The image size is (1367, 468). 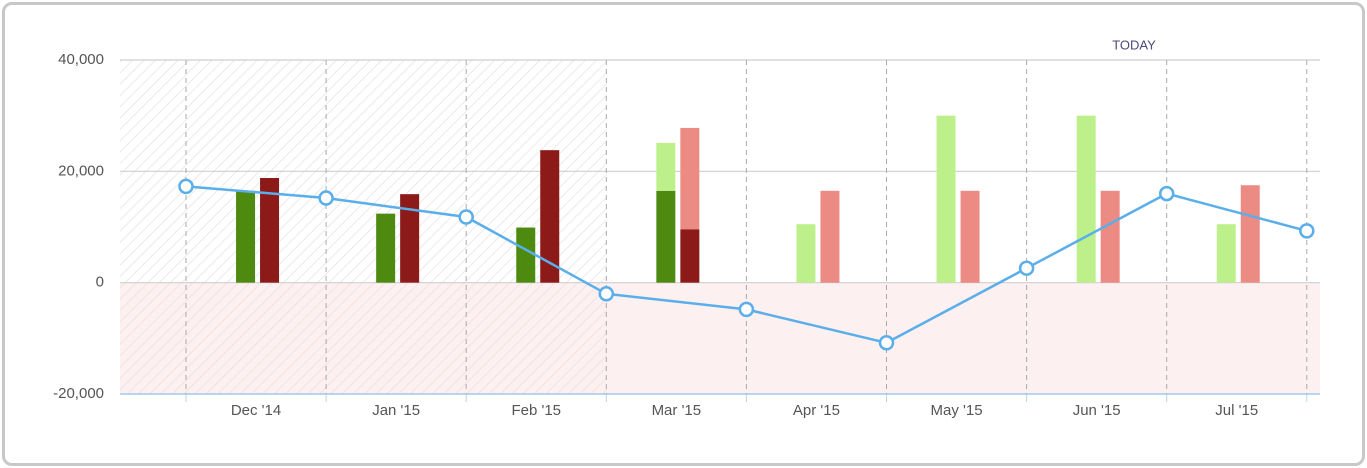 What do you see at coordinates (363, 338) in the screenshot?
I see `past-negative-region` at bounding box center [363, 338].